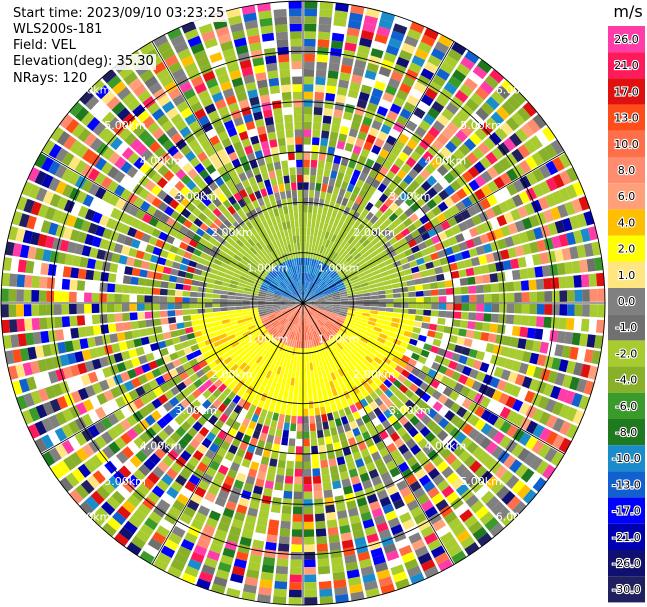  I want to click on colorbar-tick-label: -17.0, so click(626, 511).